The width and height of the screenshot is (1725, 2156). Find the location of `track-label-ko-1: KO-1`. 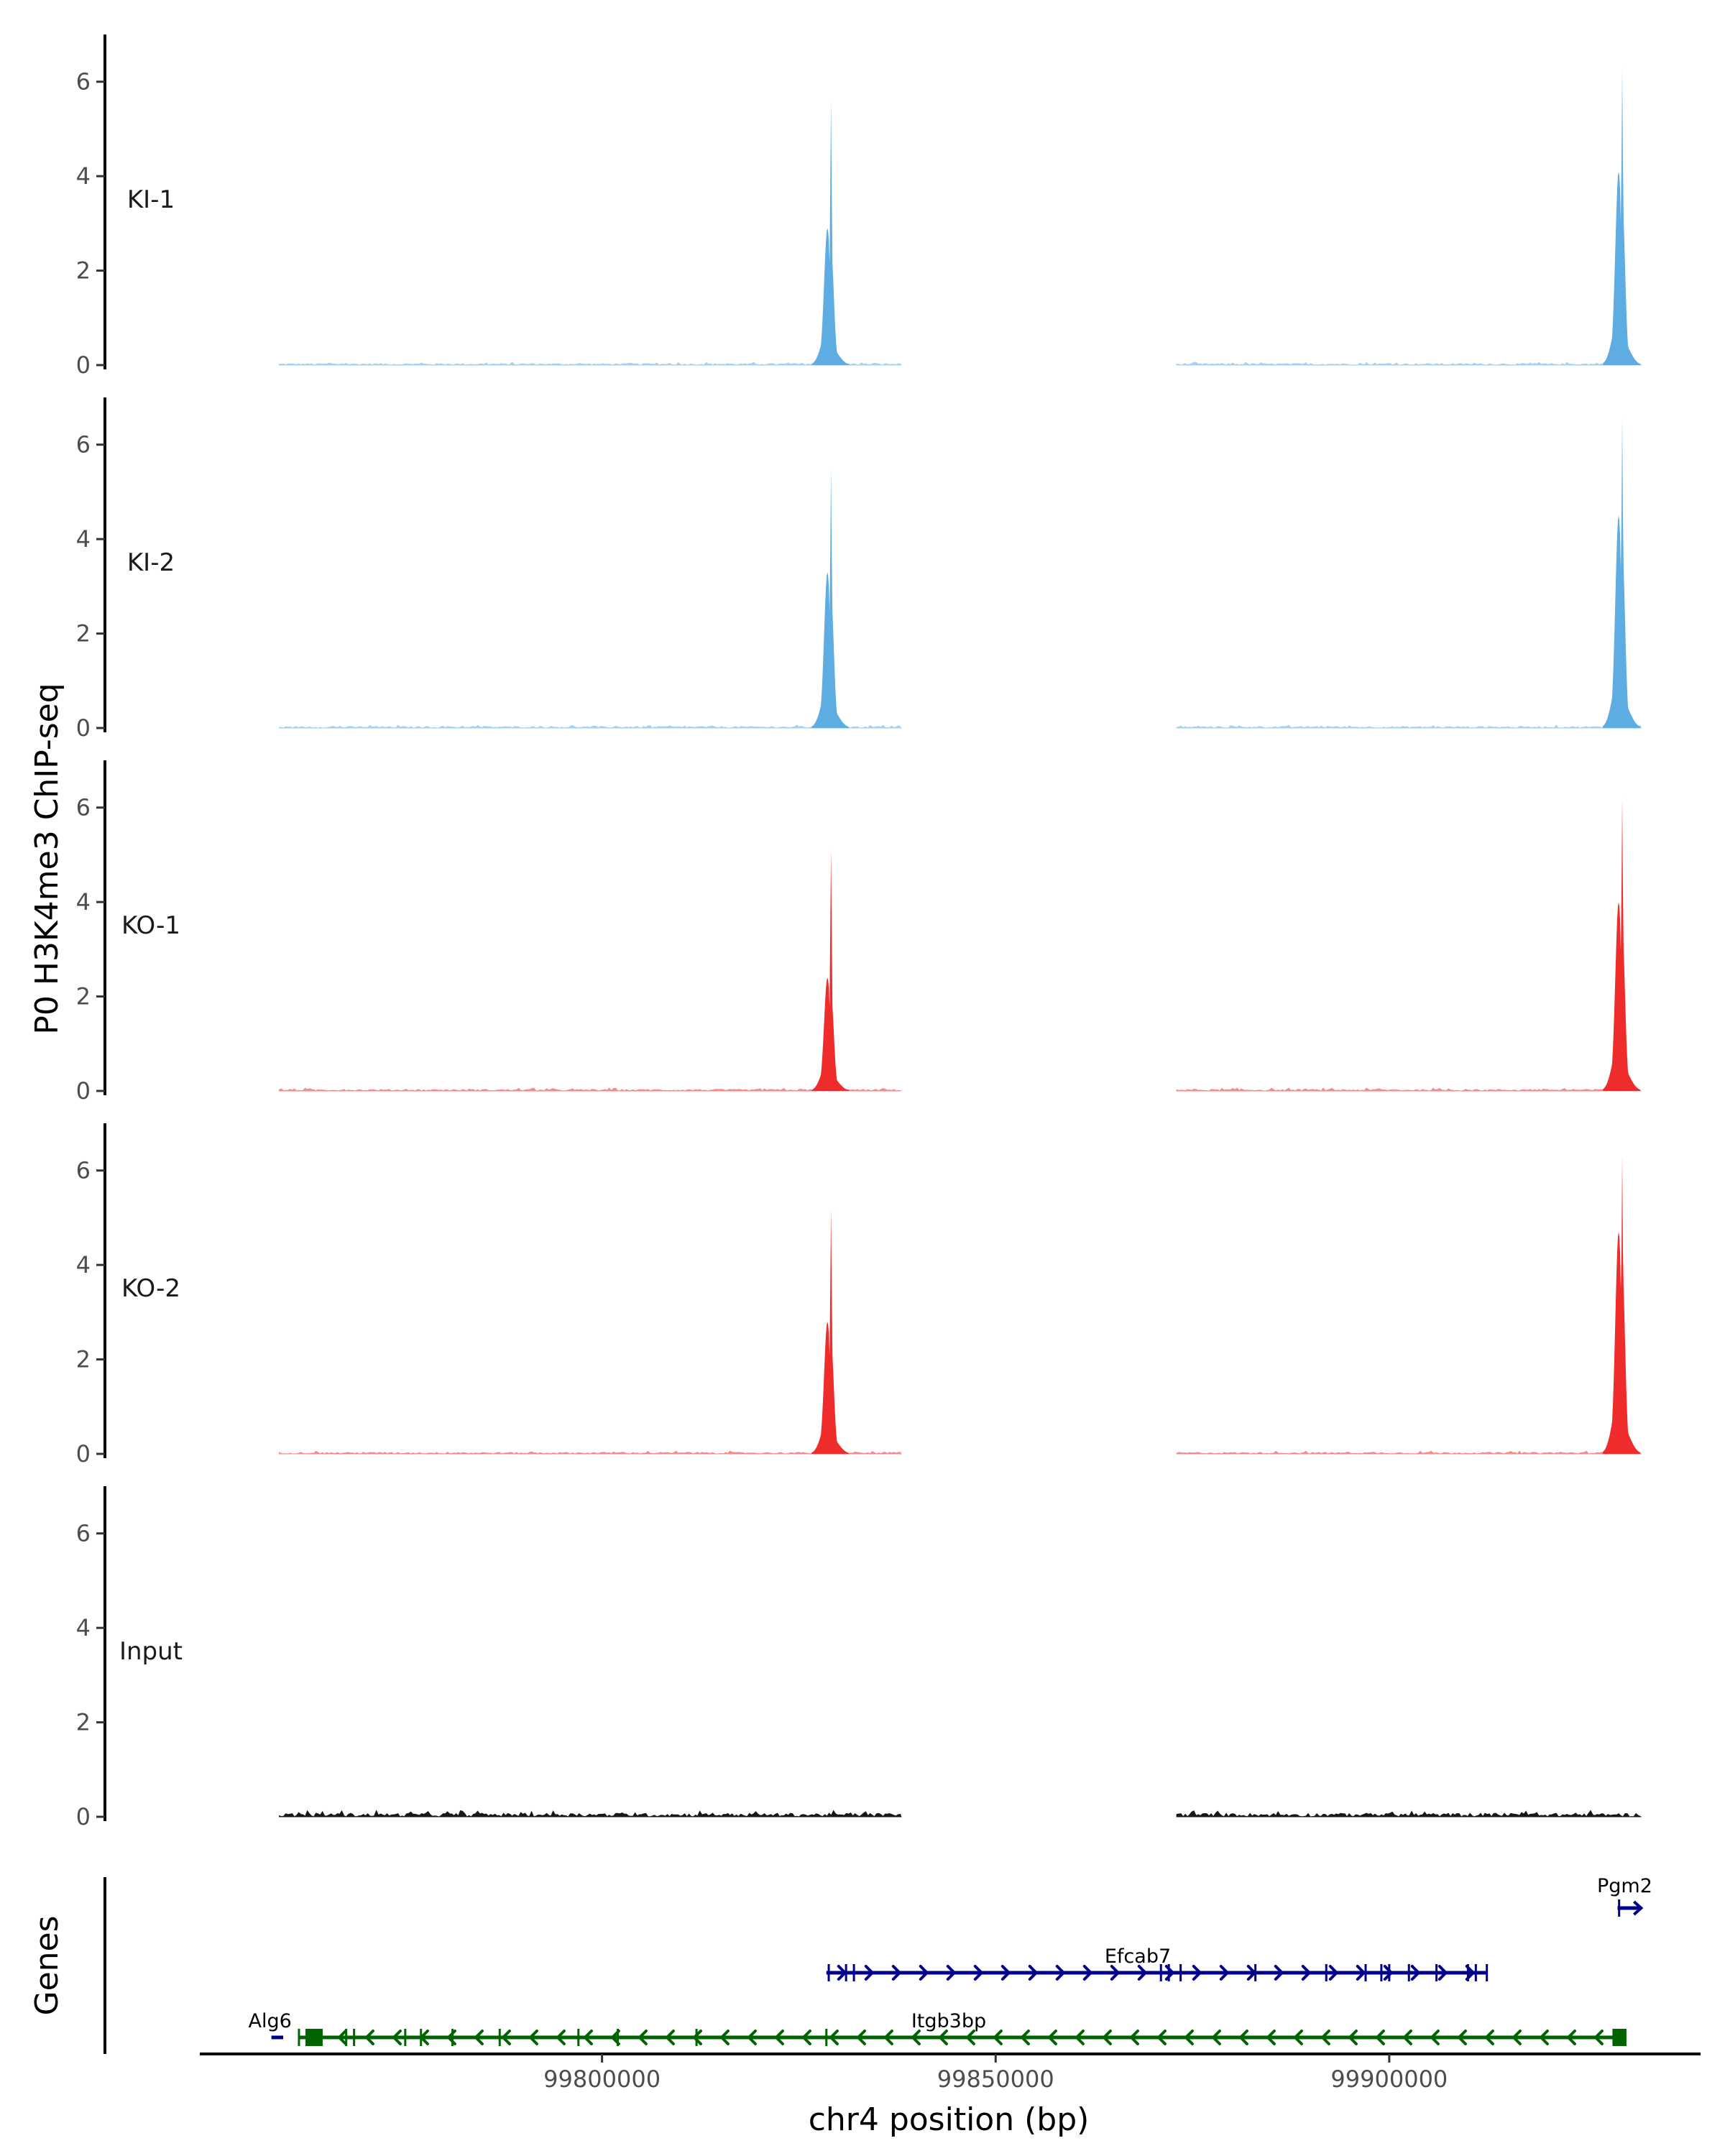

track-label-ko-1: KO-1 is located at coordinates (150, 925).